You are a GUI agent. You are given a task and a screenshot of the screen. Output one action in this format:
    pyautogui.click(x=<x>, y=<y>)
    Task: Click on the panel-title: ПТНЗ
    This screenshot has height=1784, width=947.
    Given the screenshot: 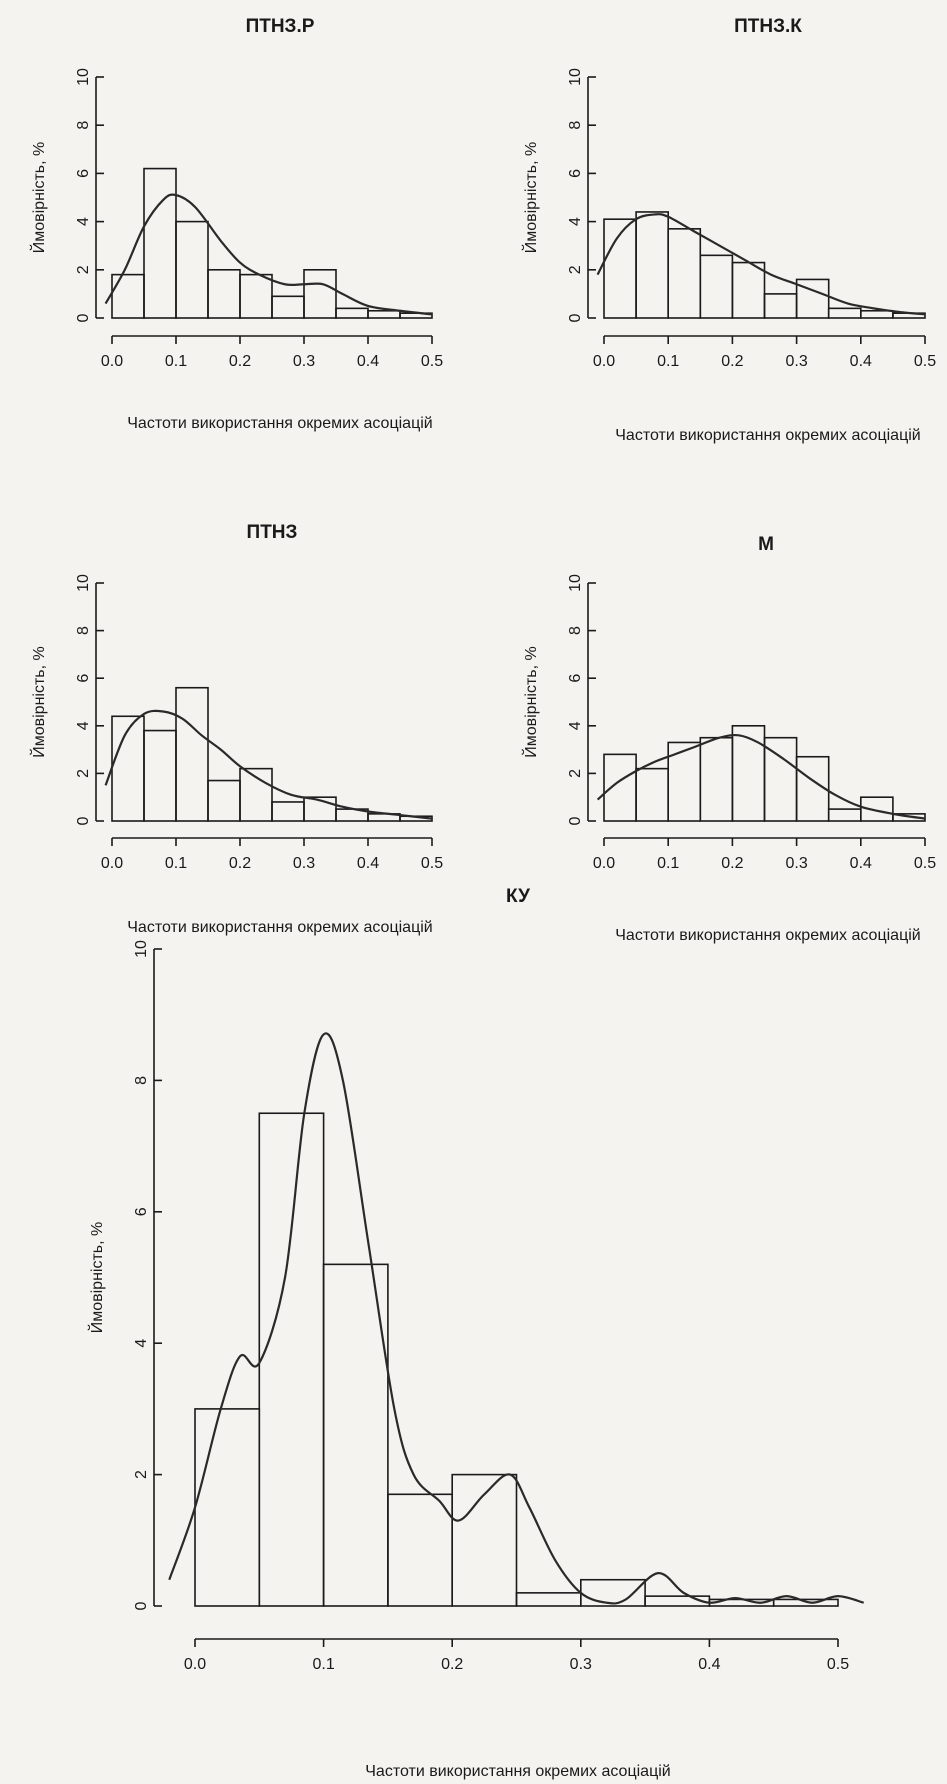 What is the action you would take?
    pyautogui.click(x=272, y=532)
    